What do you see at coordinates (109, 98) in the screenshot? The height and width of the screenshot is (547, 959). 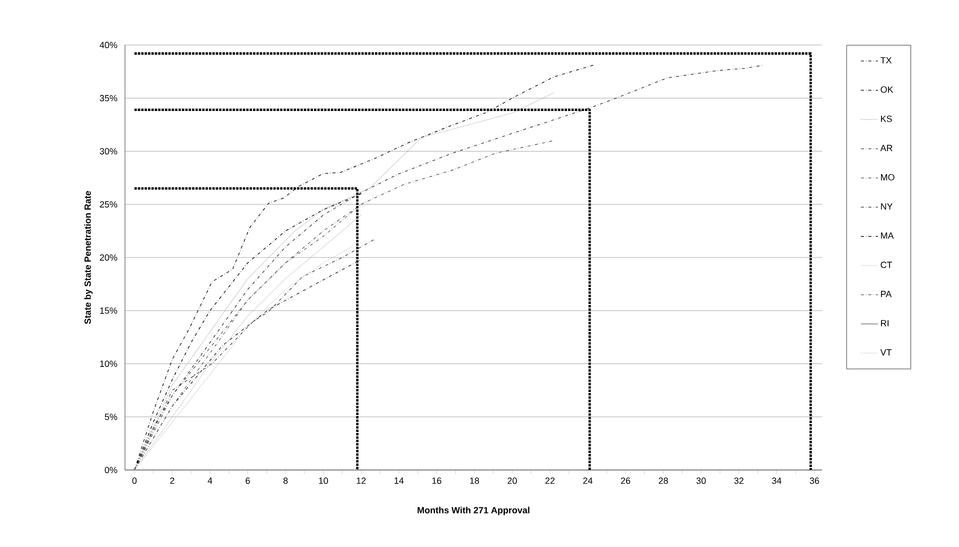 I see `y-tick-label: 35%` at bounding box center [109, 98].